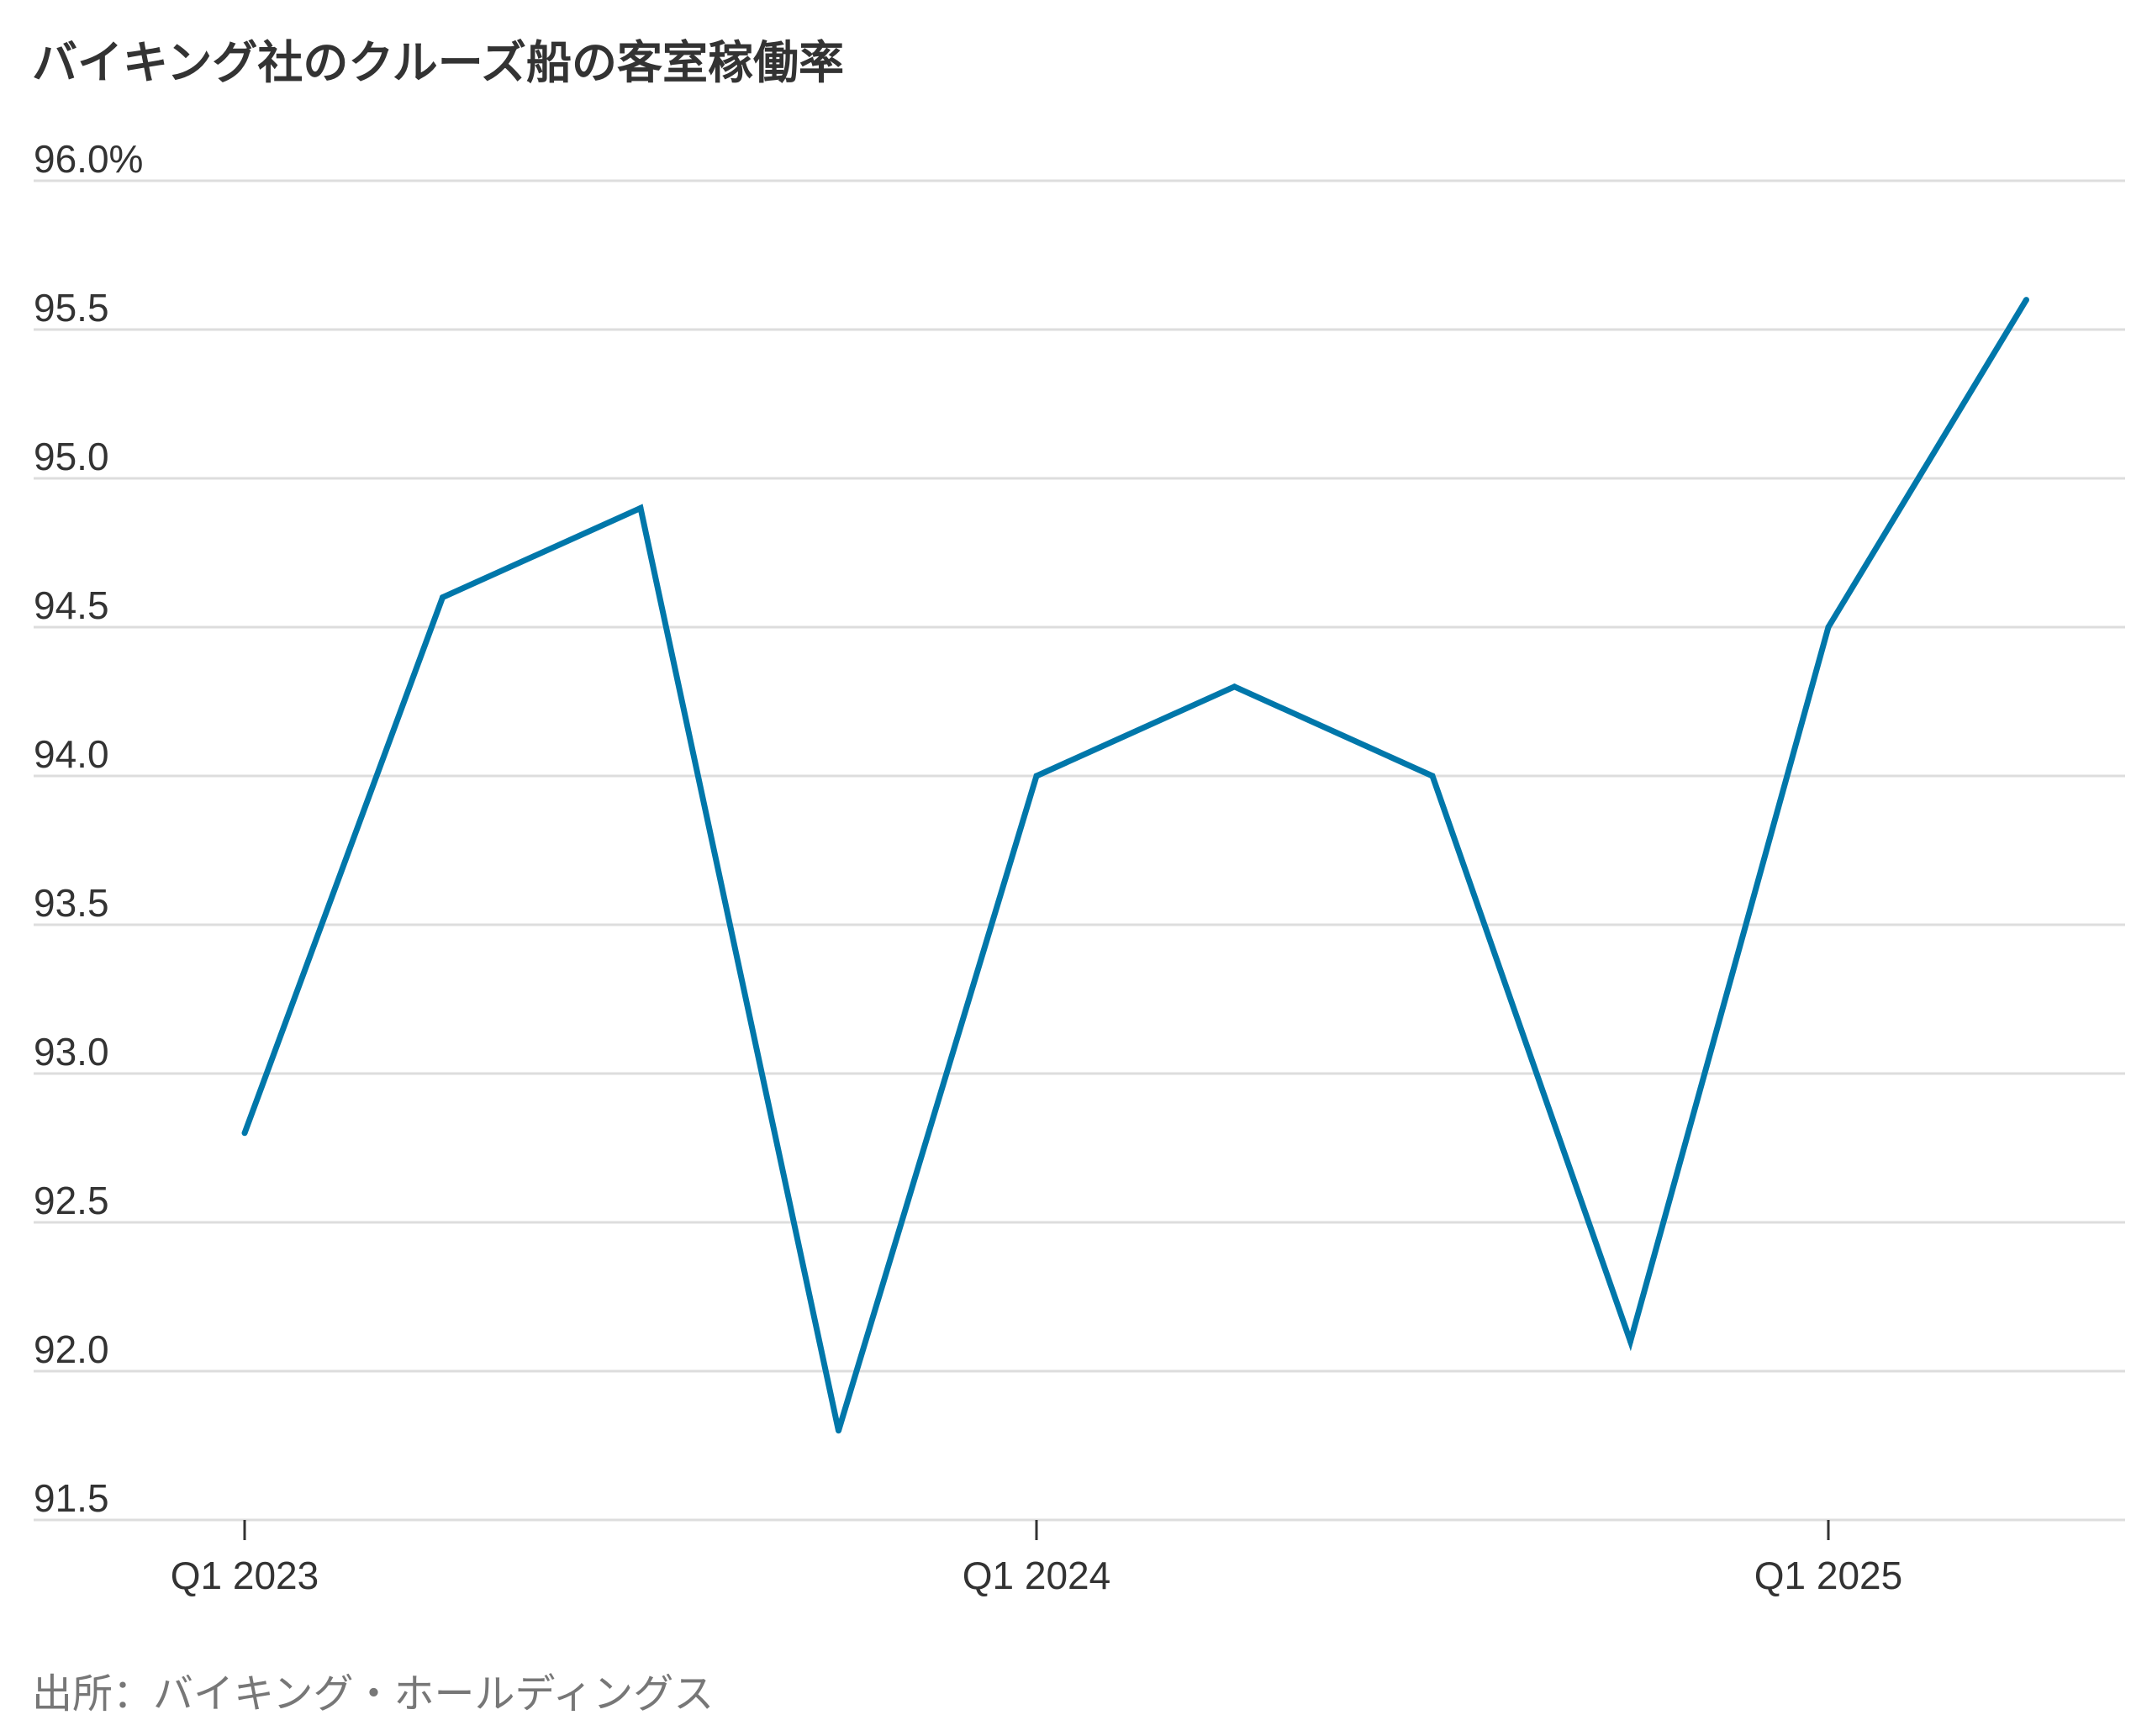 The width and height of the screenshot is (2152, 1736). I want to click on y-tick-label: 92.0, so click(71, 1349).